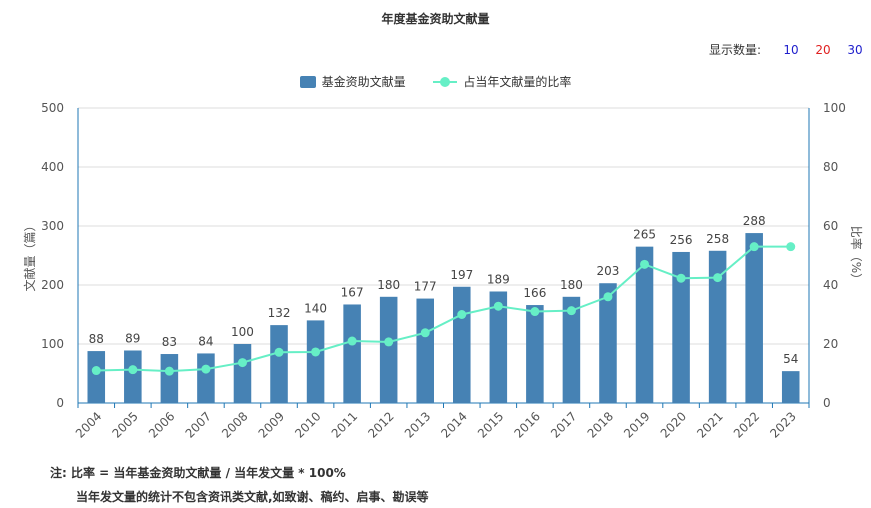 This screenshot has width=871, height=508. What do you see at coordinates (673, 424) in the screenshot?
I see `x-tick-label: 2020` at bounding box center [673, 424].